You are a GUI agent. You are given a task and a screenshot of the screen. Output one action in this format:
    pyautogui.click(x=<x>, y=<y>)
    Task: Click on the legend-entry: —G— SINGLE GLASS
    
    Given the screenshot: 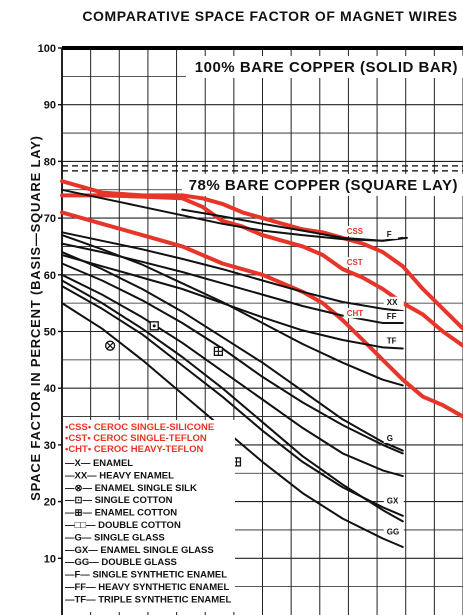 What is the action you would take?
    pyautogui.click(x=115, y=537)
    